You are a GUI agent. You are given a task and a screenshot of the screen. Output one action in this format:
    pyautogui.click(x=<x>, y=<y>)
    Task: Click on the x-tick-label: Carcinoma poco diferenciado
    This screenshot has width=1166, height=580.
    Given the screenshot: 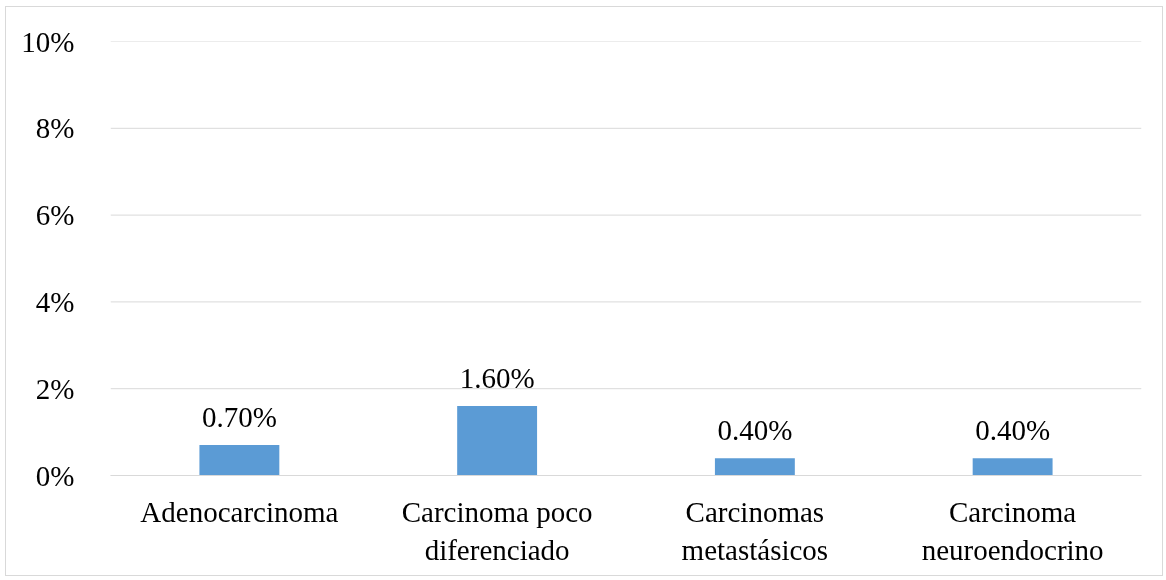 What is the action you would take?
    pyautogui.click(x=497, y=530)
    